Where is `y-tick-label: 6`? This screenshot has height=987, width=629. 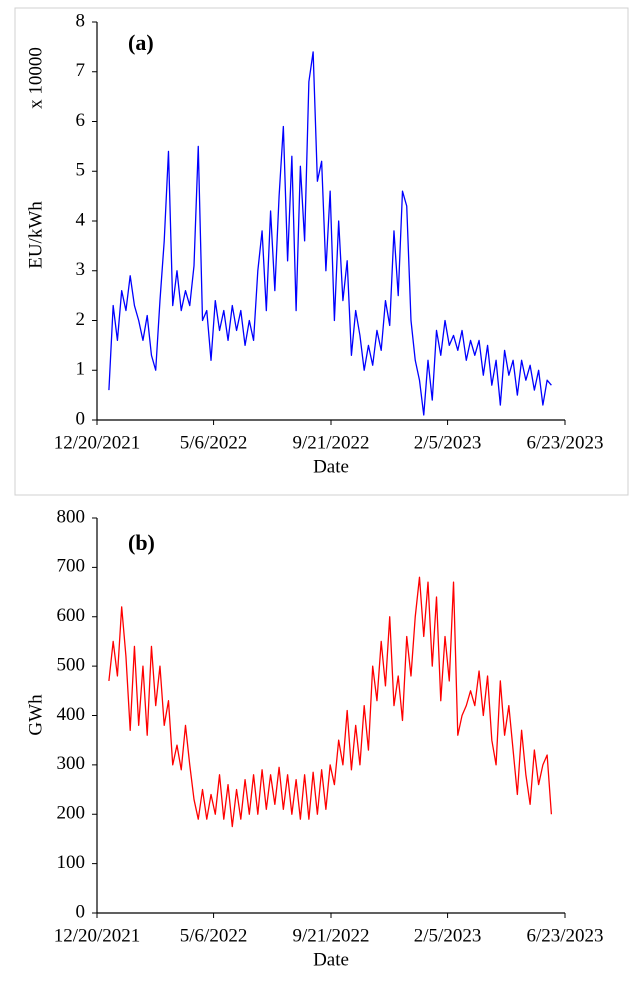 y-tick-label: 6 is located at coordinates (81, 120).